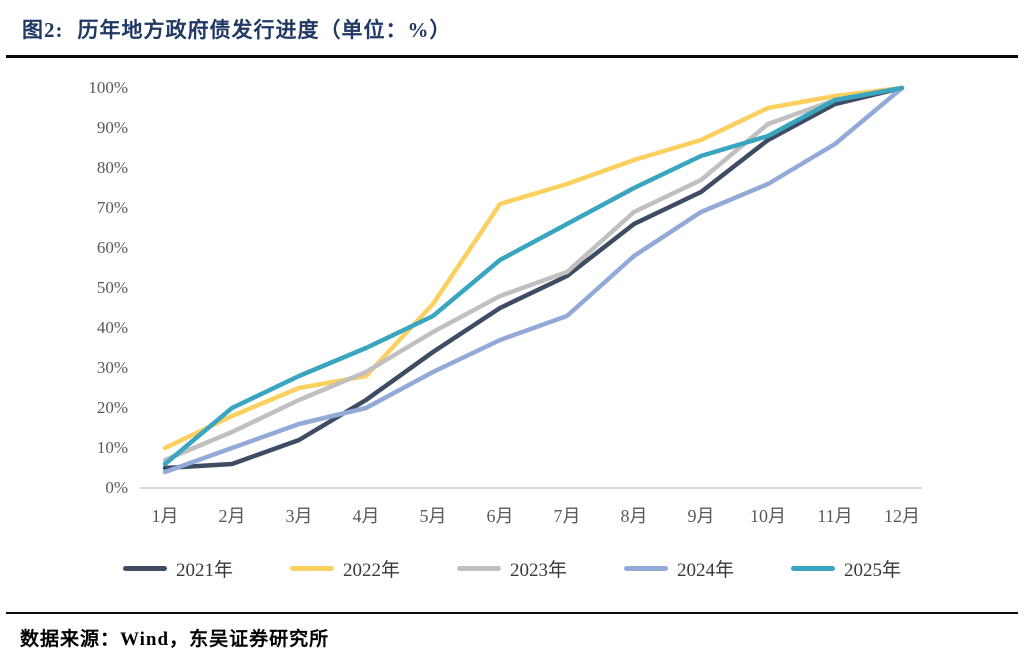 The width and height of the screenshot is (1024, 658). I want to click on x-axis-tick-label: 2月, so click(232, 516).